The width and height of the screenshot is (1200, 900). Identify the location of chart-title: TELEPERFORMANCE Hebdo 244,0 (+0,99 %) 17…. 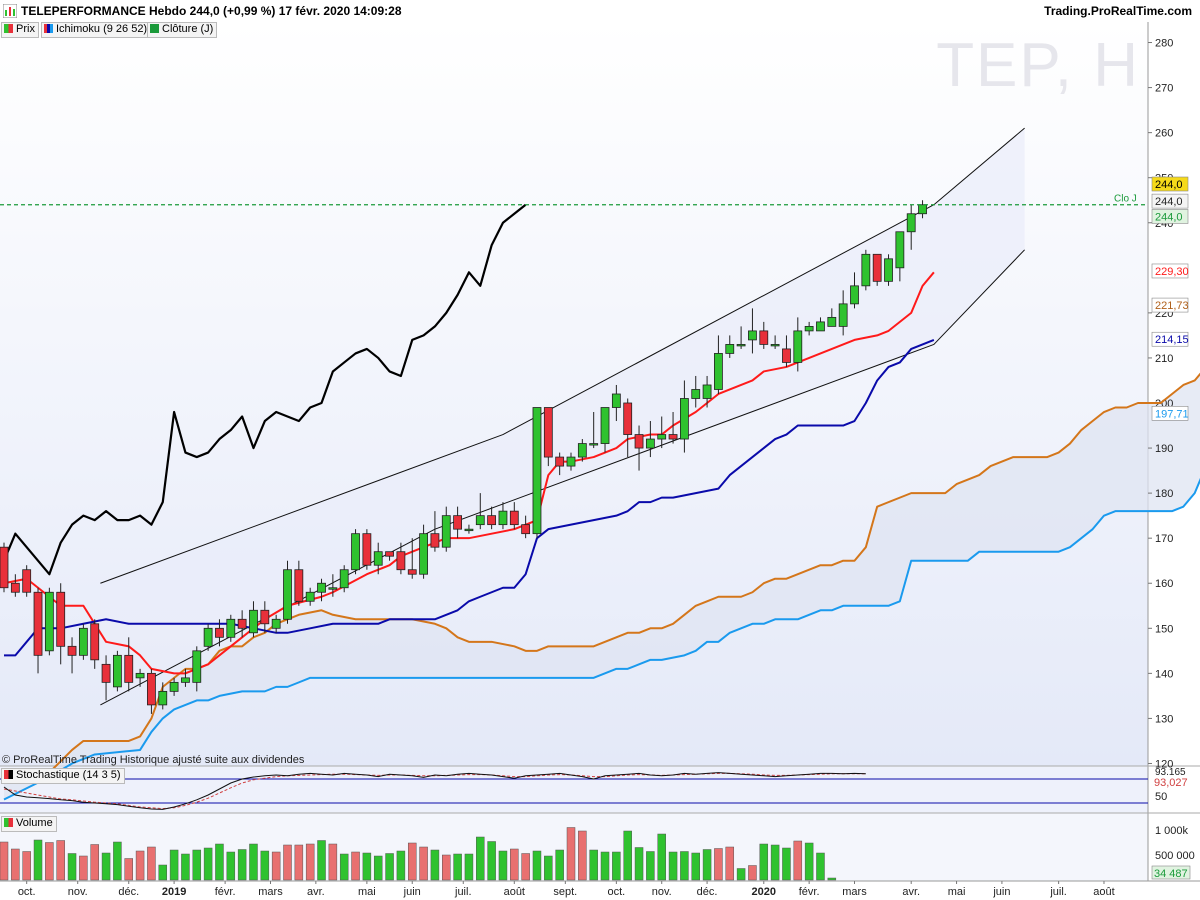
(211, 11).